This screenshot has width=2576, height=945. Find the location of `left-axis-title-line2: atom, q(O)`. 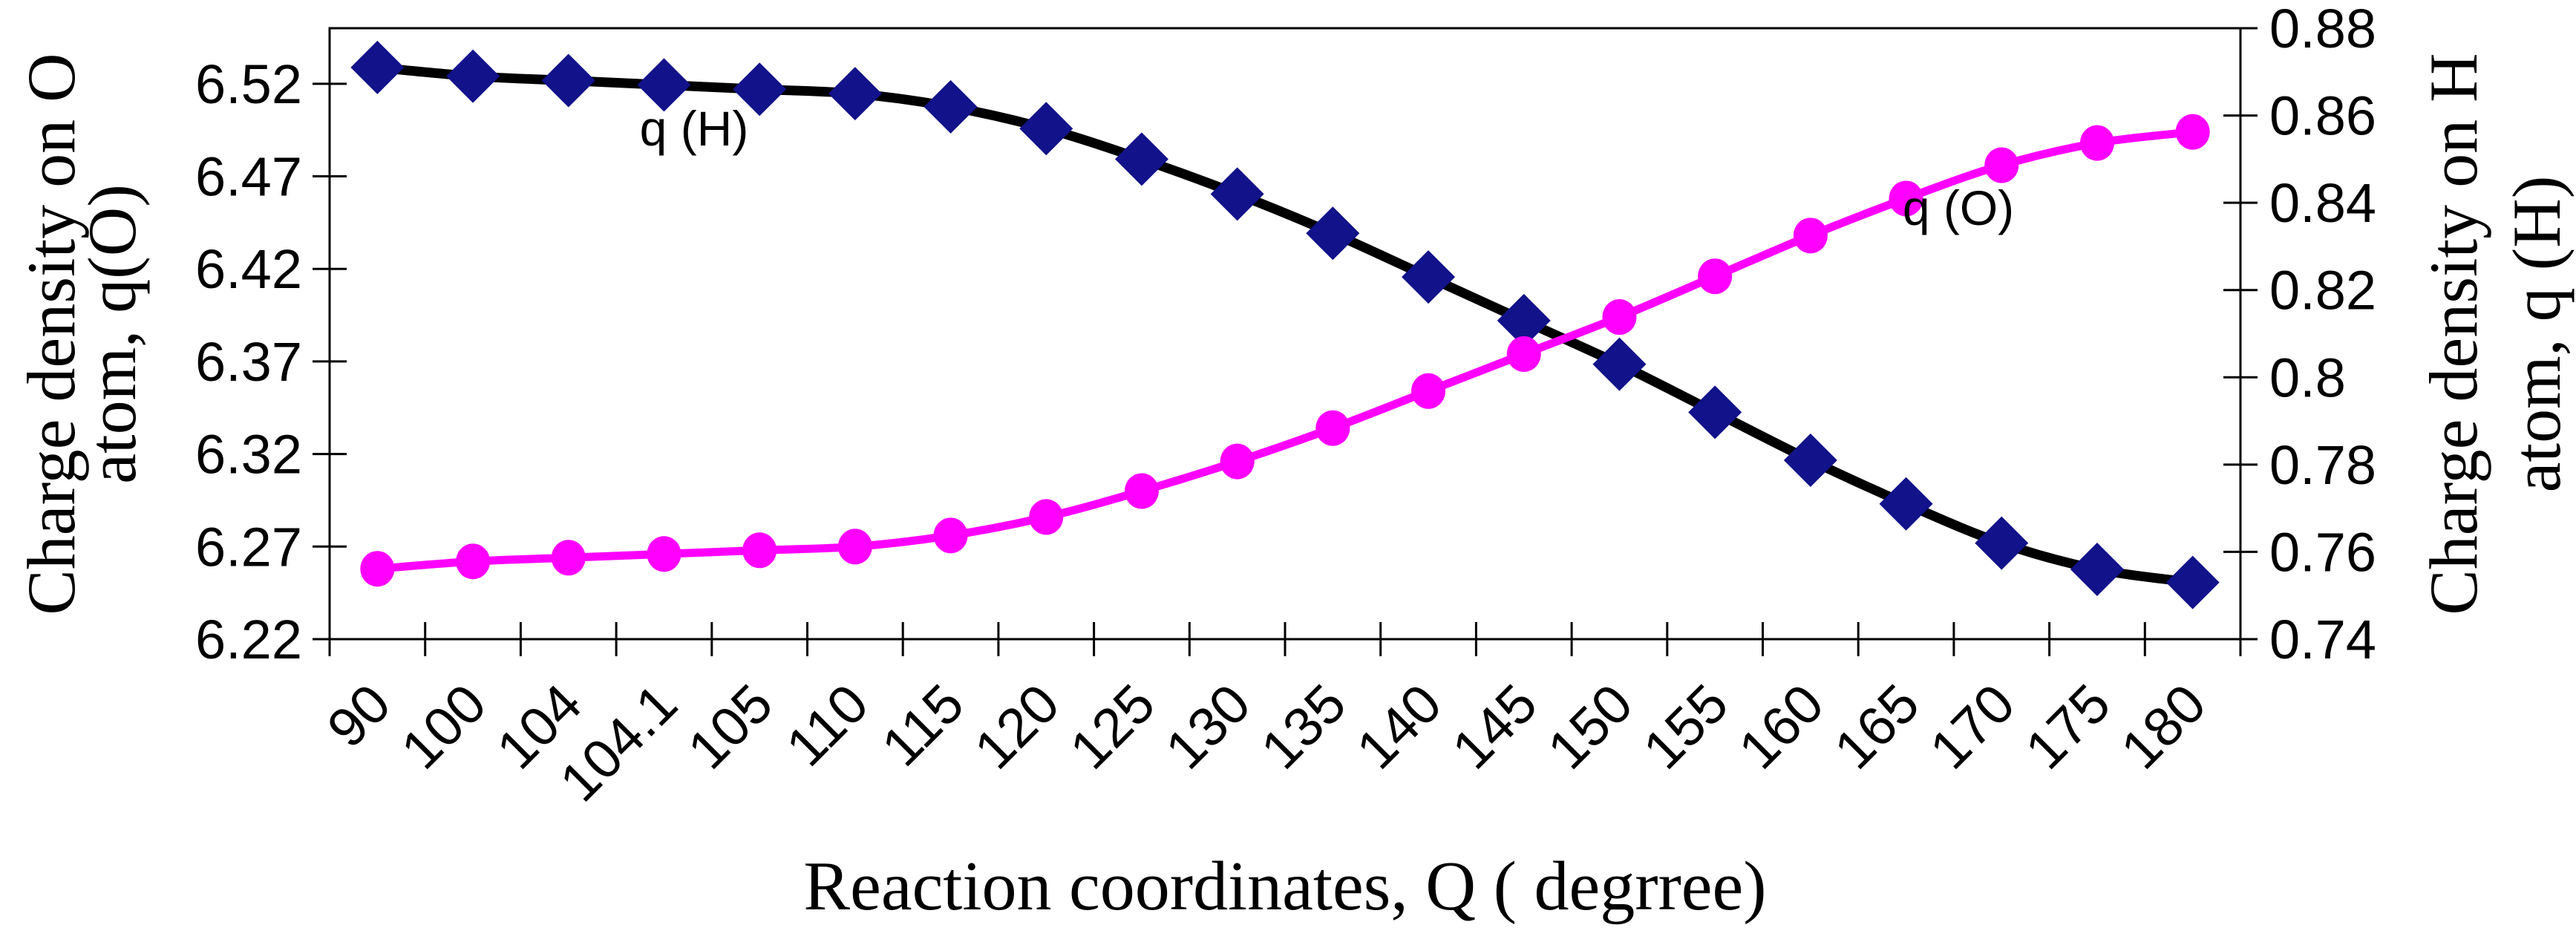

left-axis-title-line2: atom, q(O) is located at coordinates (112, 334).